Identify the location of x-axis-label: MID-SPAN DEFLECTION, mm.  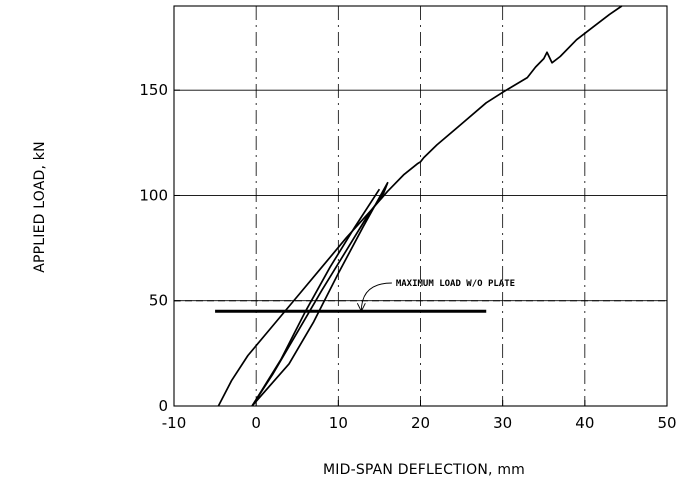
(424, 470).